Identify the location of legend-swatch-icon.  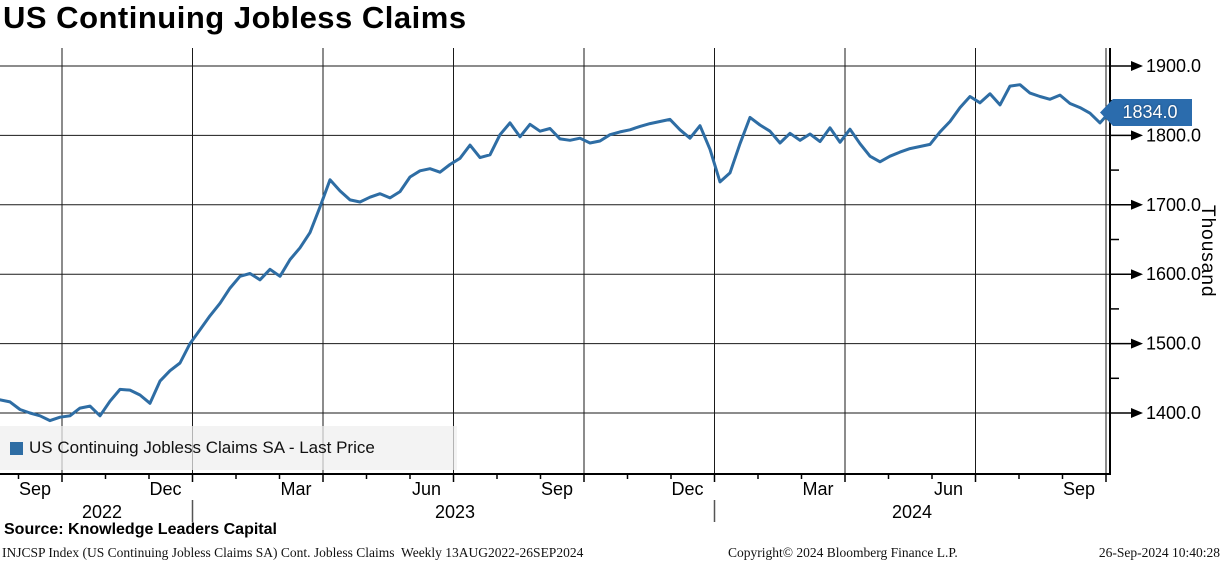
(16, 448).